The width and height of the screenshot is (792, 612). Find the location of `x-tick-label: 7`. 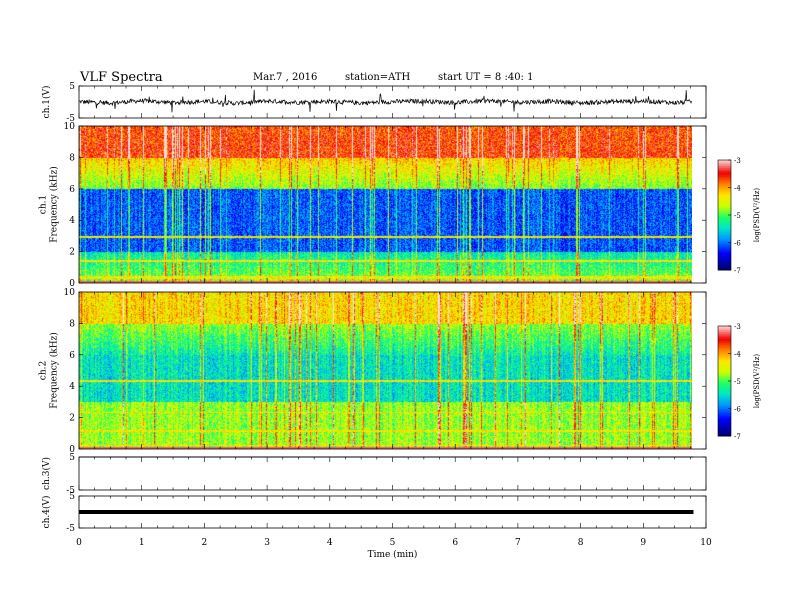

x-tick-label: 7 is located at coordinates (518, 543).